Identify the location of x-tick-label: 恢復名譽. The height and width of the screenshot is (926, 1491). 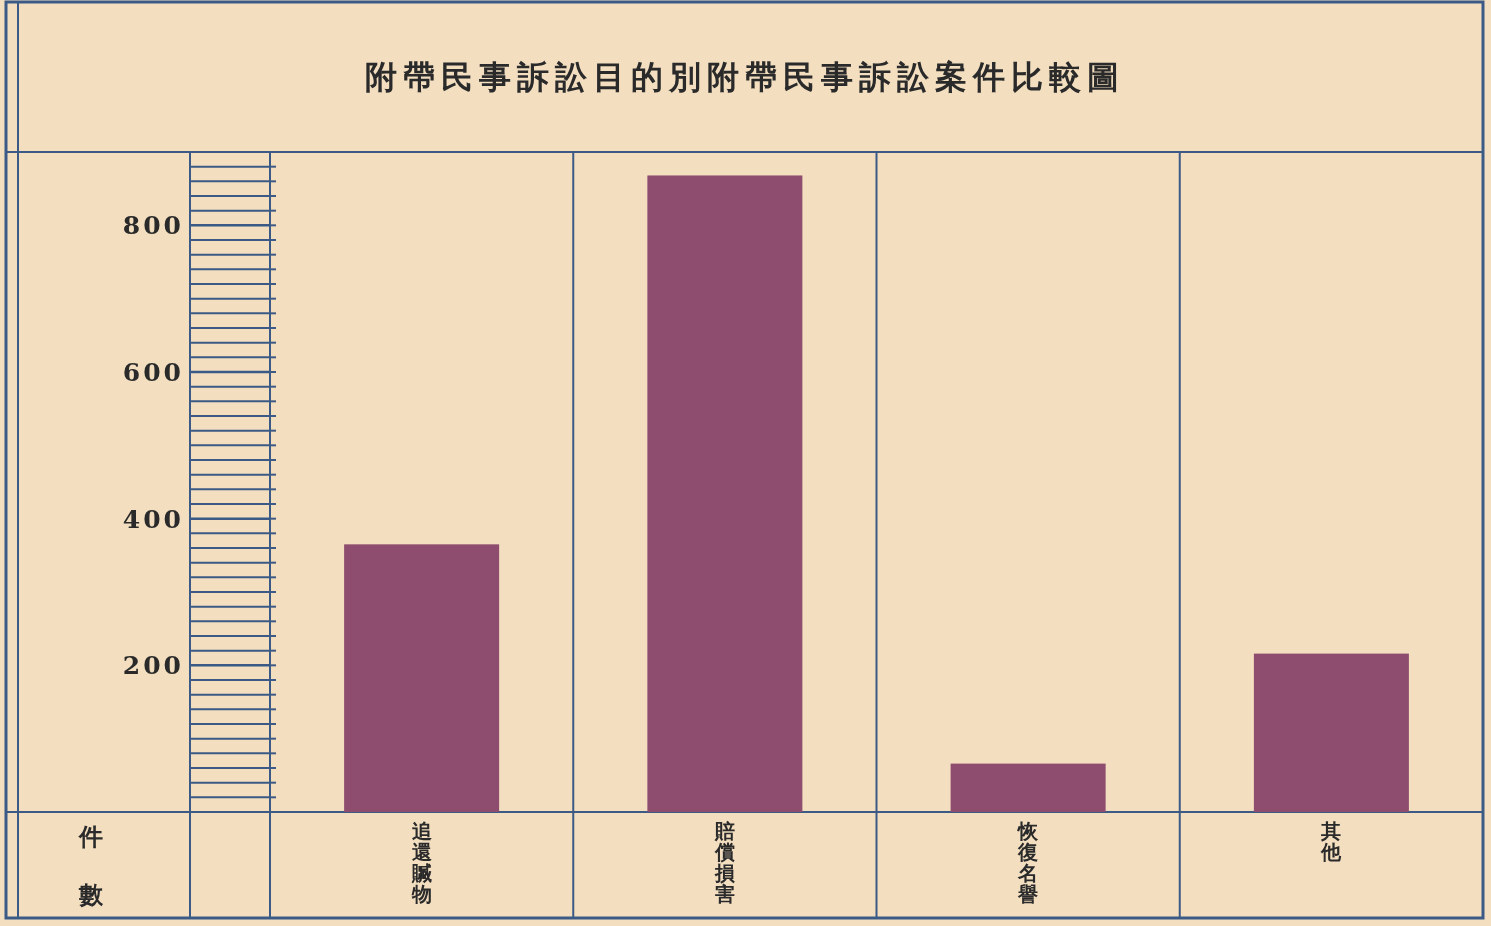
(1028, 862).